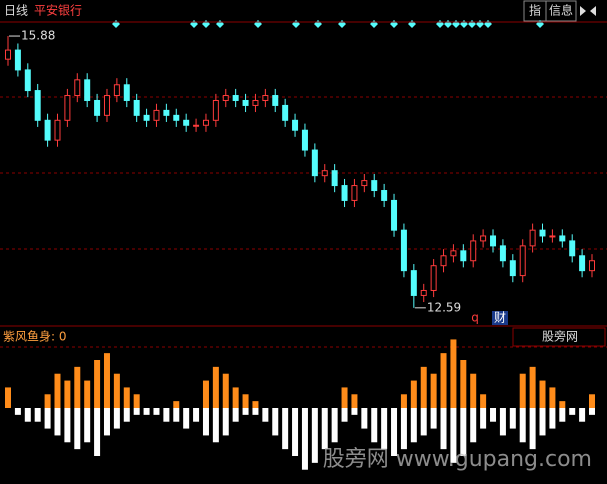 The image size is (607, 484). I want to click on tag-cai-box, so click(500, 318).